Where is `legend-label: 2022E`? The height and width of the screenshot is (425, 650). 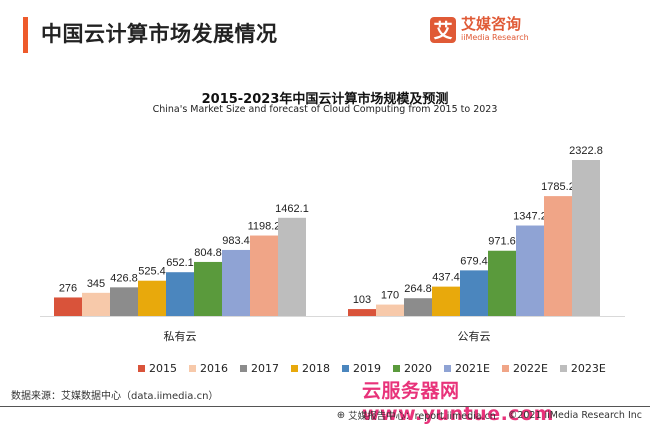 legend-label: 2022E is located at coordinates (530, 368).